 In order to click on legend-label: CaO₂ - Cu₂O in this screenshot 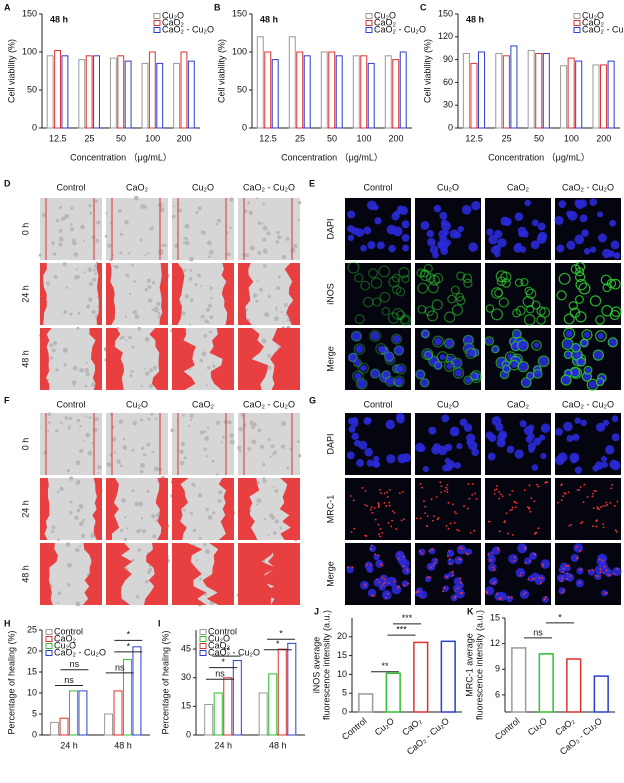, I will do `click(80, 652)`.